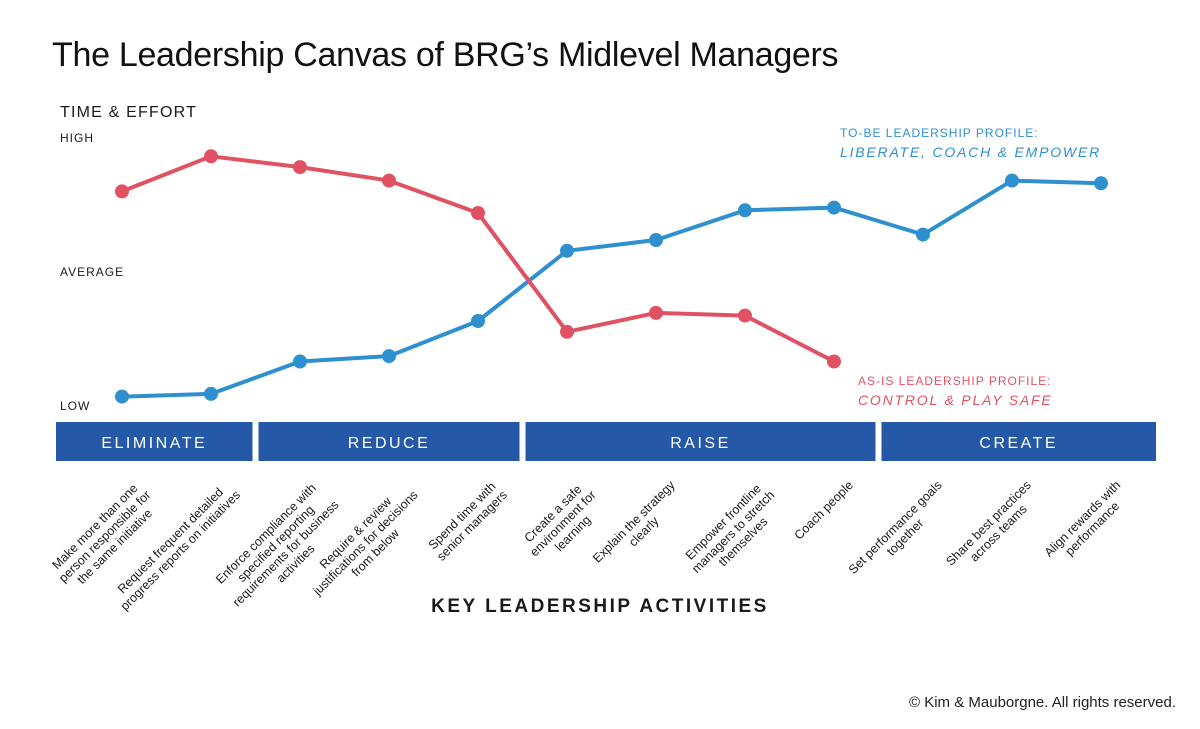 This screenshot has height=729, width=1200. Describe the element at coordinates (75, 406) in the screenshot. I see `y-tick-low: LOW` at that location.